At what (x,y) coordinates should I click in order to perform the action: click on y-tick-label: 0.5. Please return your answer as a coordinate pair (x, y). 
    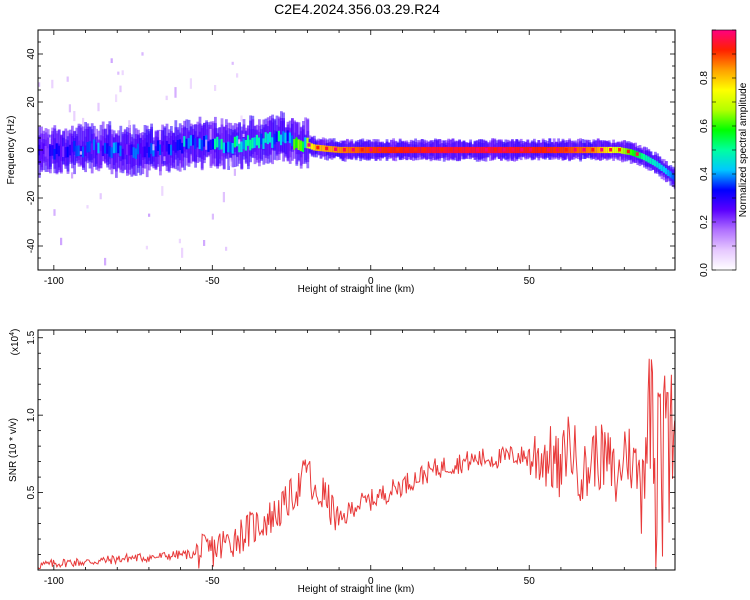
    Looking at the image, I should click on (31, 492).